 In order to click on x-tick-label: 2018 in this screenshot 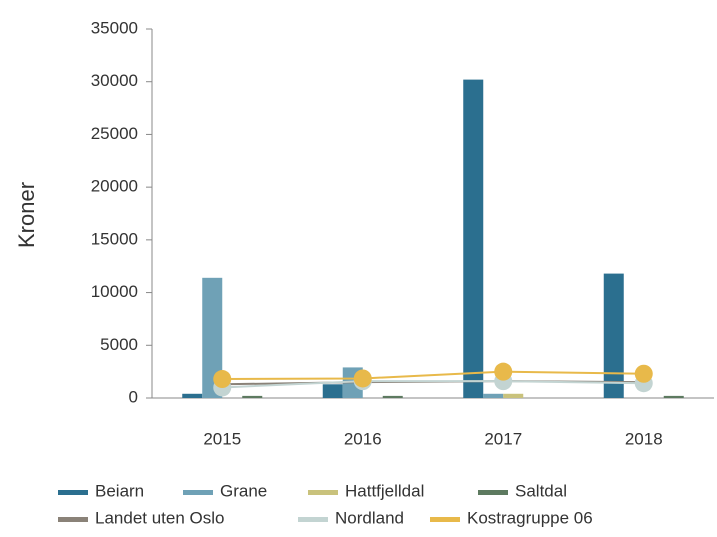, I will do `click(644, 438)`.